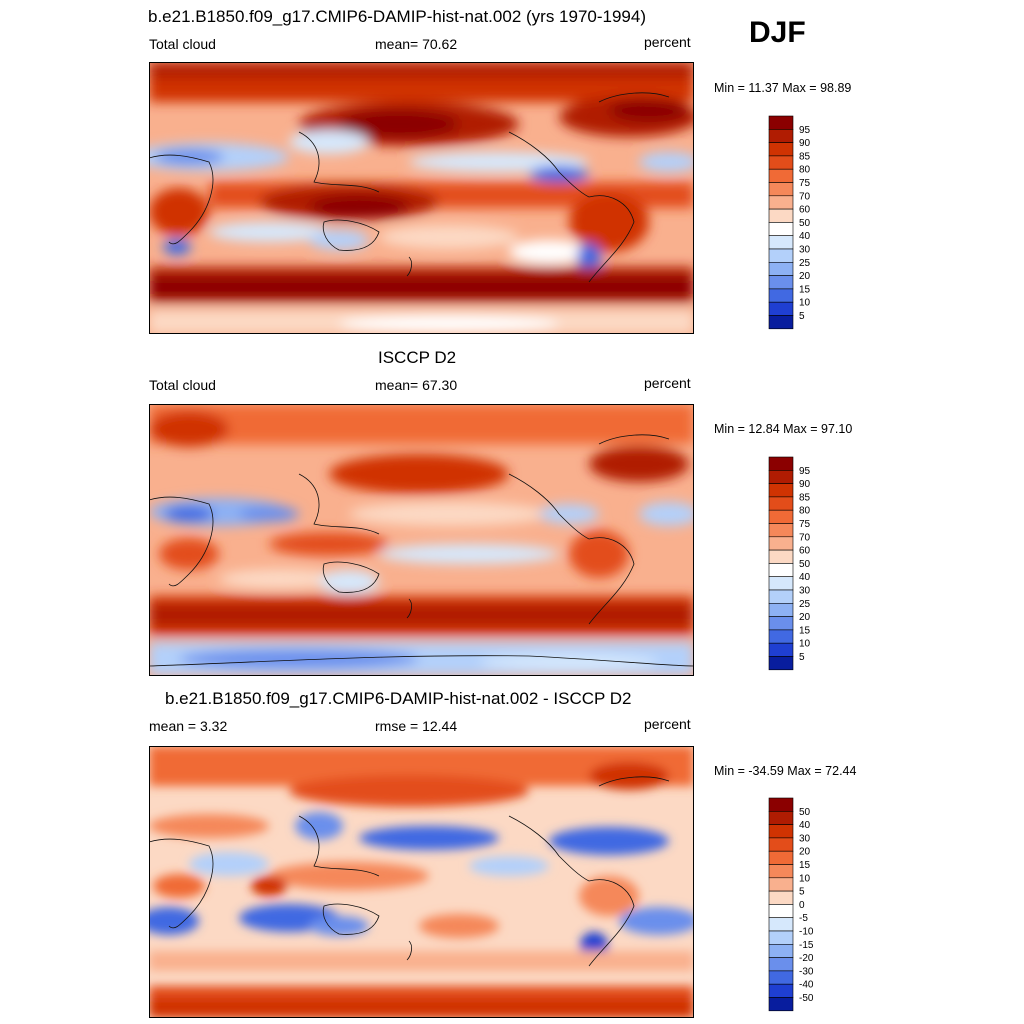  Describe the element at coordinates (806, 932) in the screenshot. I see `colorbar-tick-label: -10` at that location.